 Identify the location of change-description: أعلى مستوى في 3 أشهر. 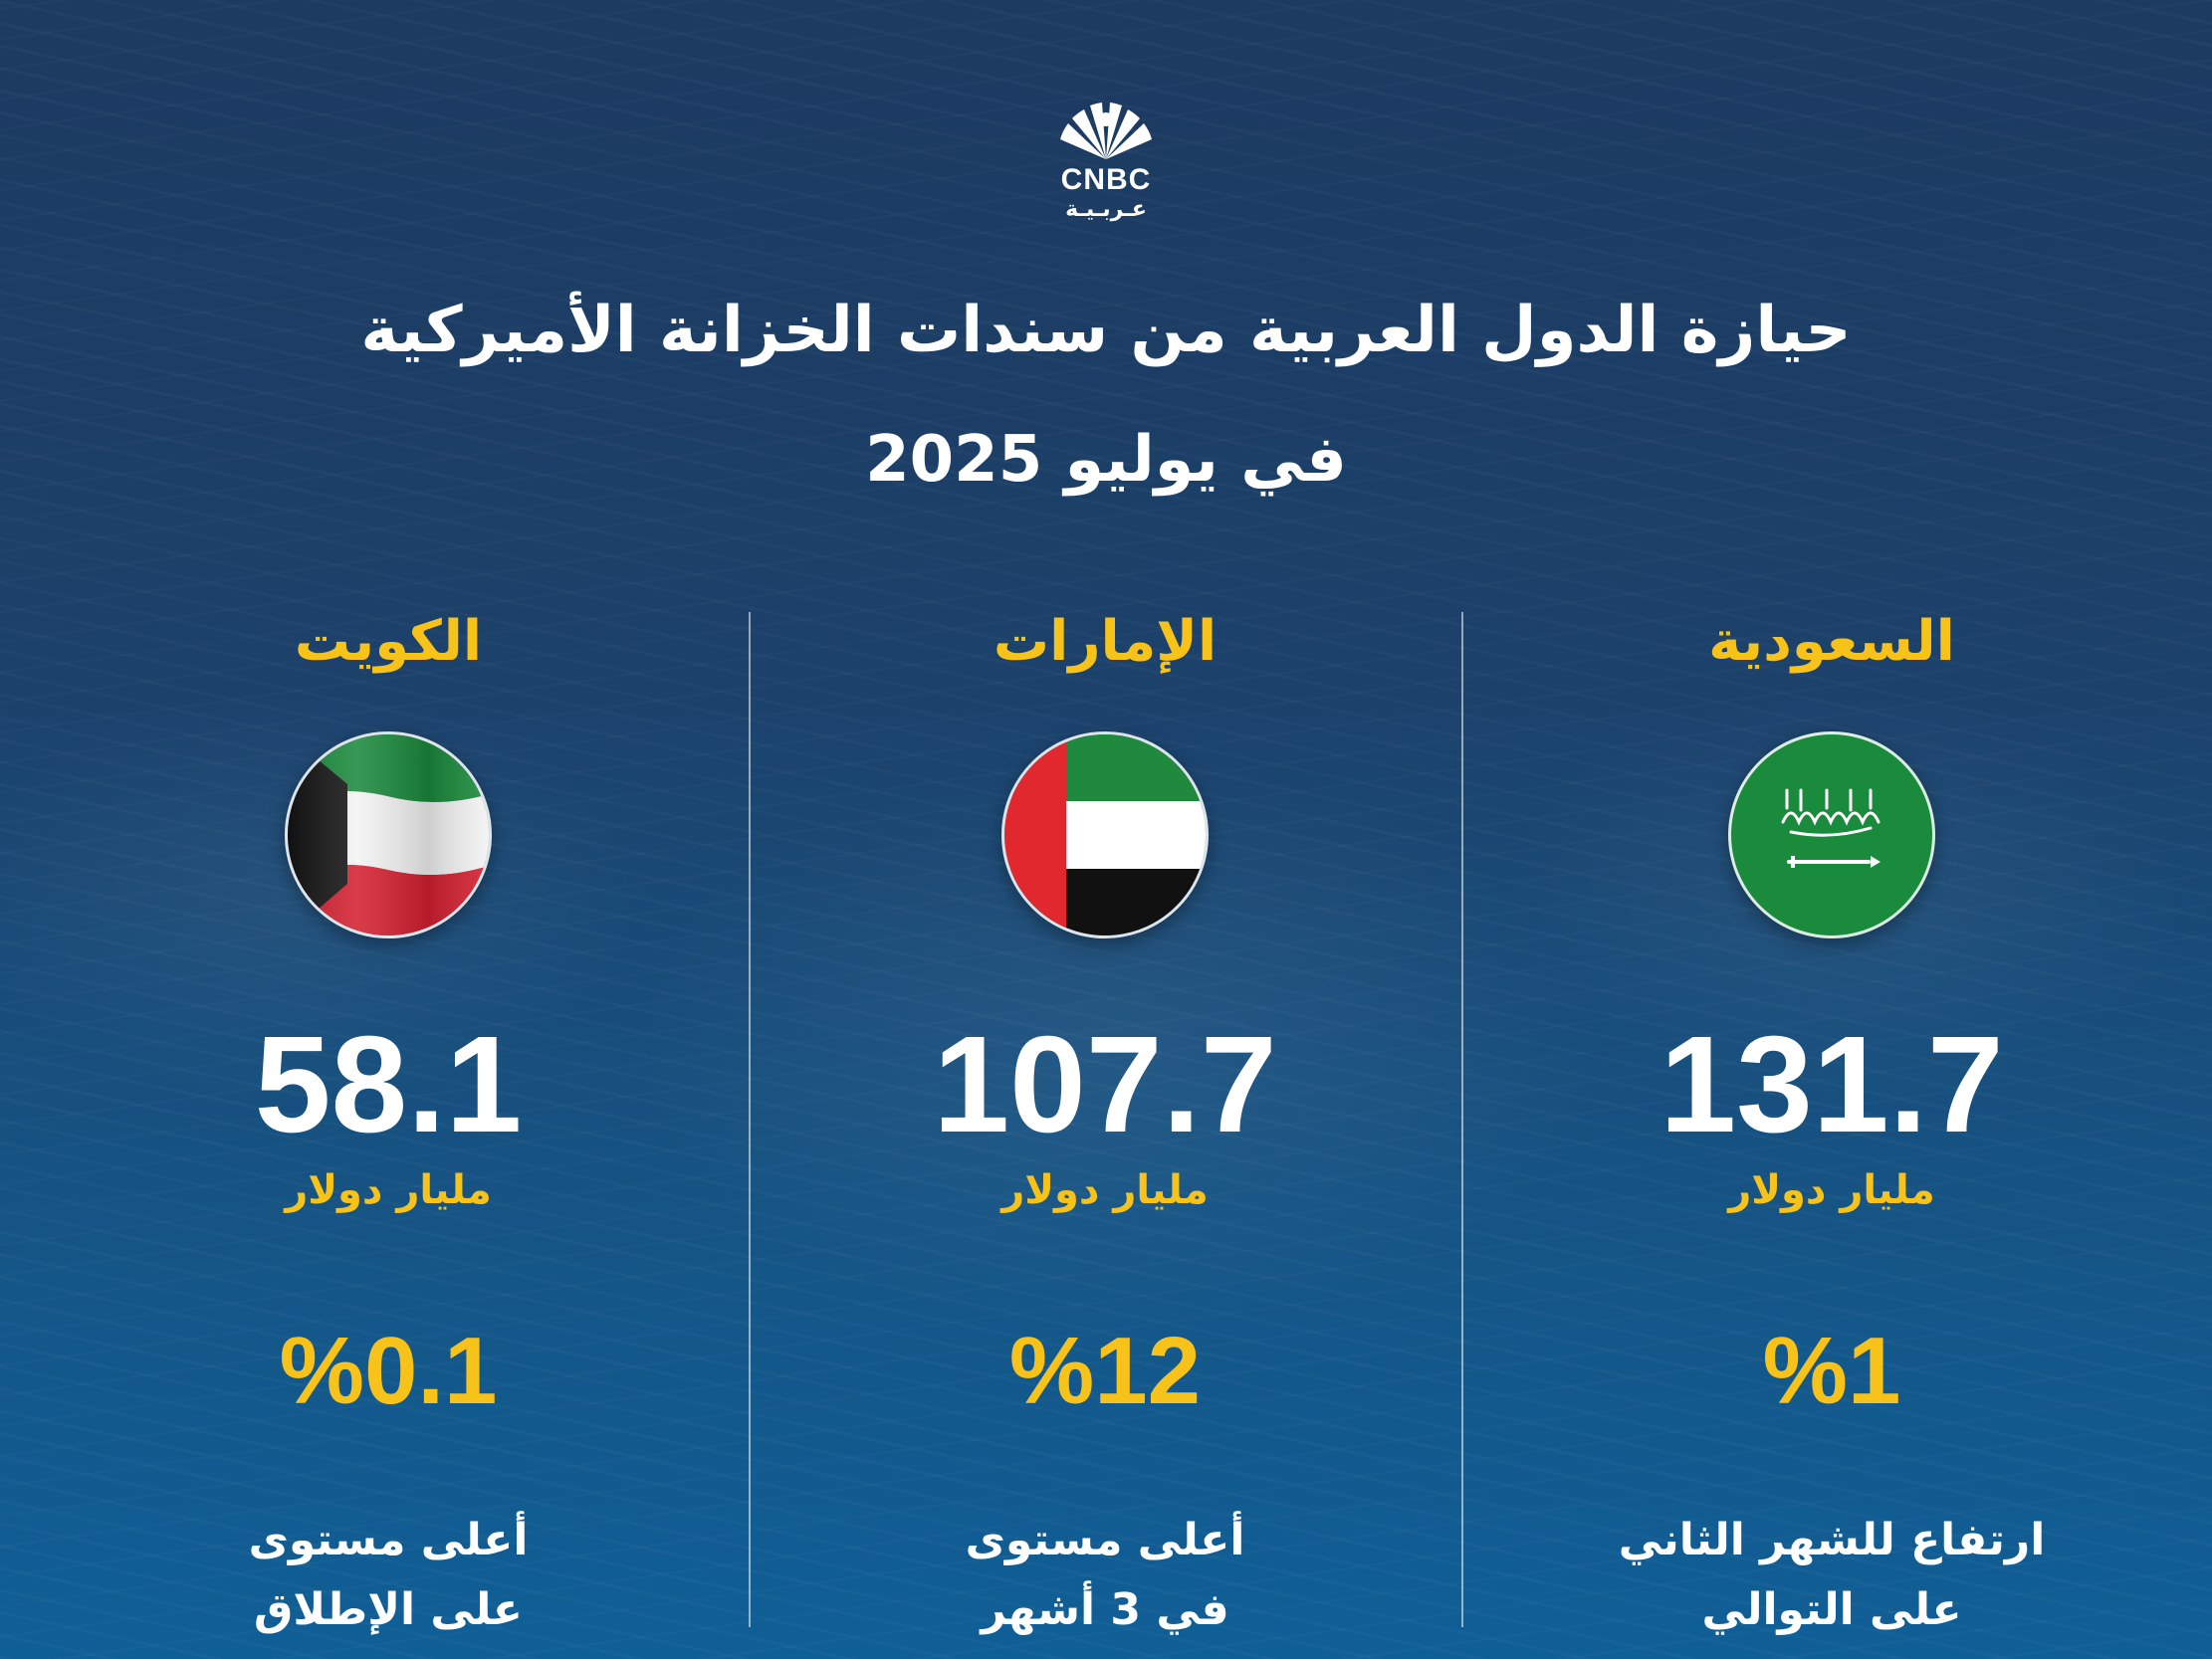
(1105, 1575).